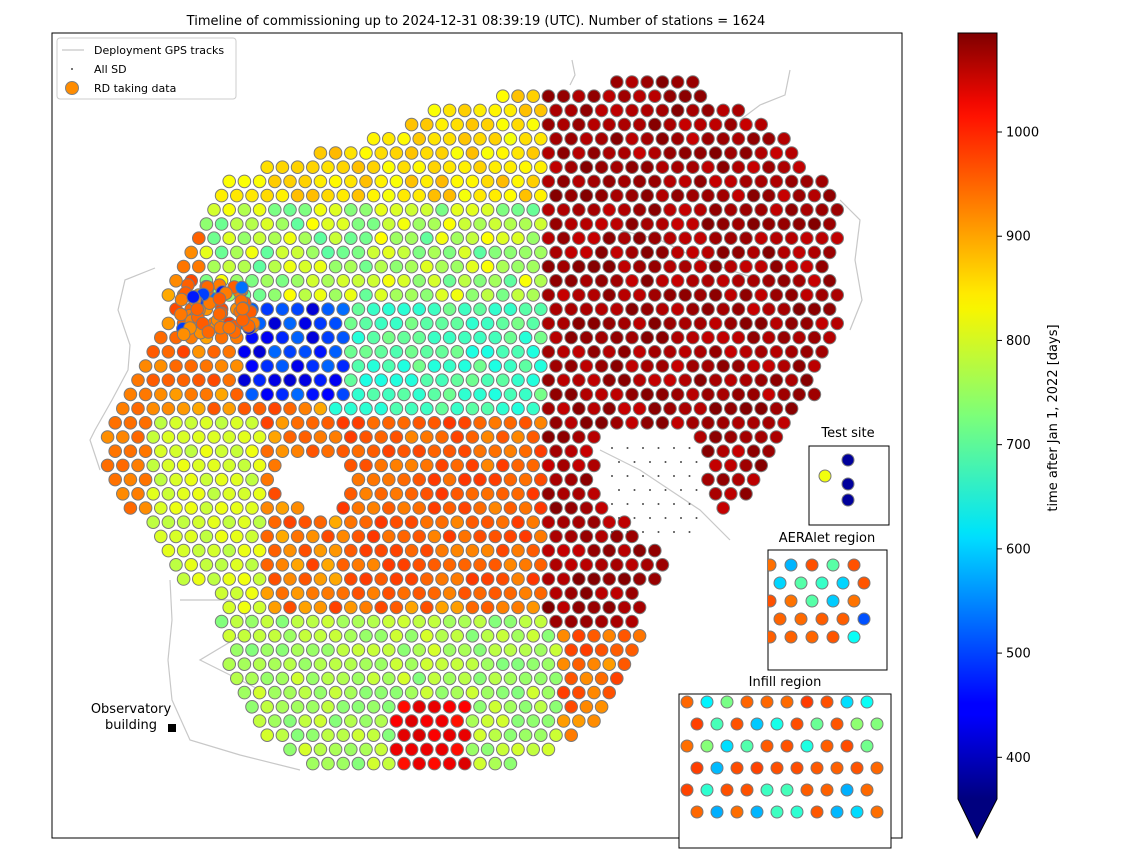 Image resolution: width=1139 pixels, height=853 pixels. What do you see at coordinates (785, 682) in the screenshot?
I see `inset-infill-title: Infill region` at bounding box center [785, 682].